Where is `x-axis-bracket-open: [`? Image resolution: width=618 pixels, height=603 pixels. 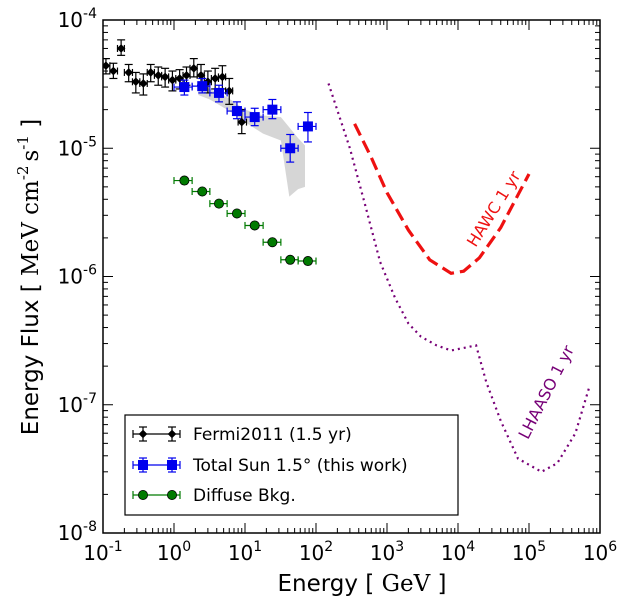
x-axis-bracket-open: [ is located at coordinates (370, 584).